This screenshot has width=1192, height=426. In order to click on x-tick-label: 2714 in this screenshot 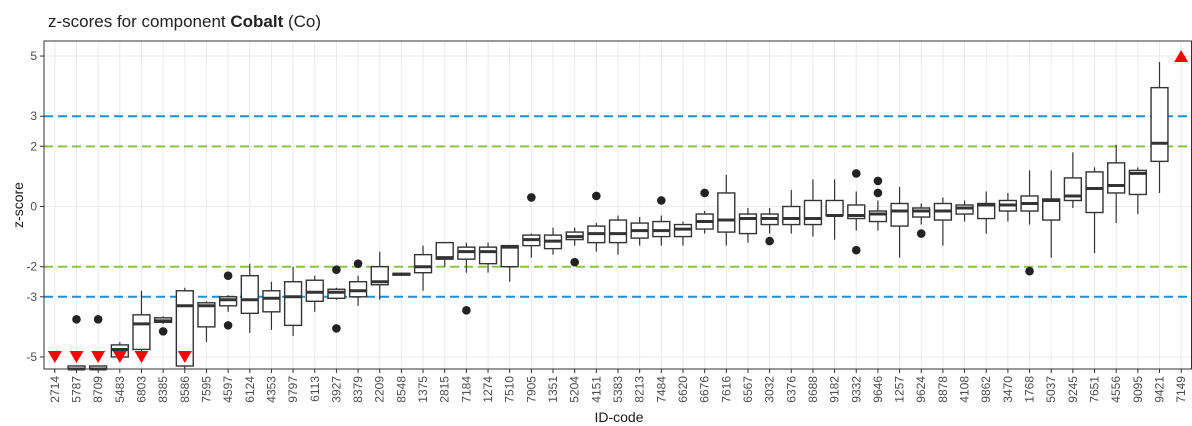, I will do `click(55, 389)`.